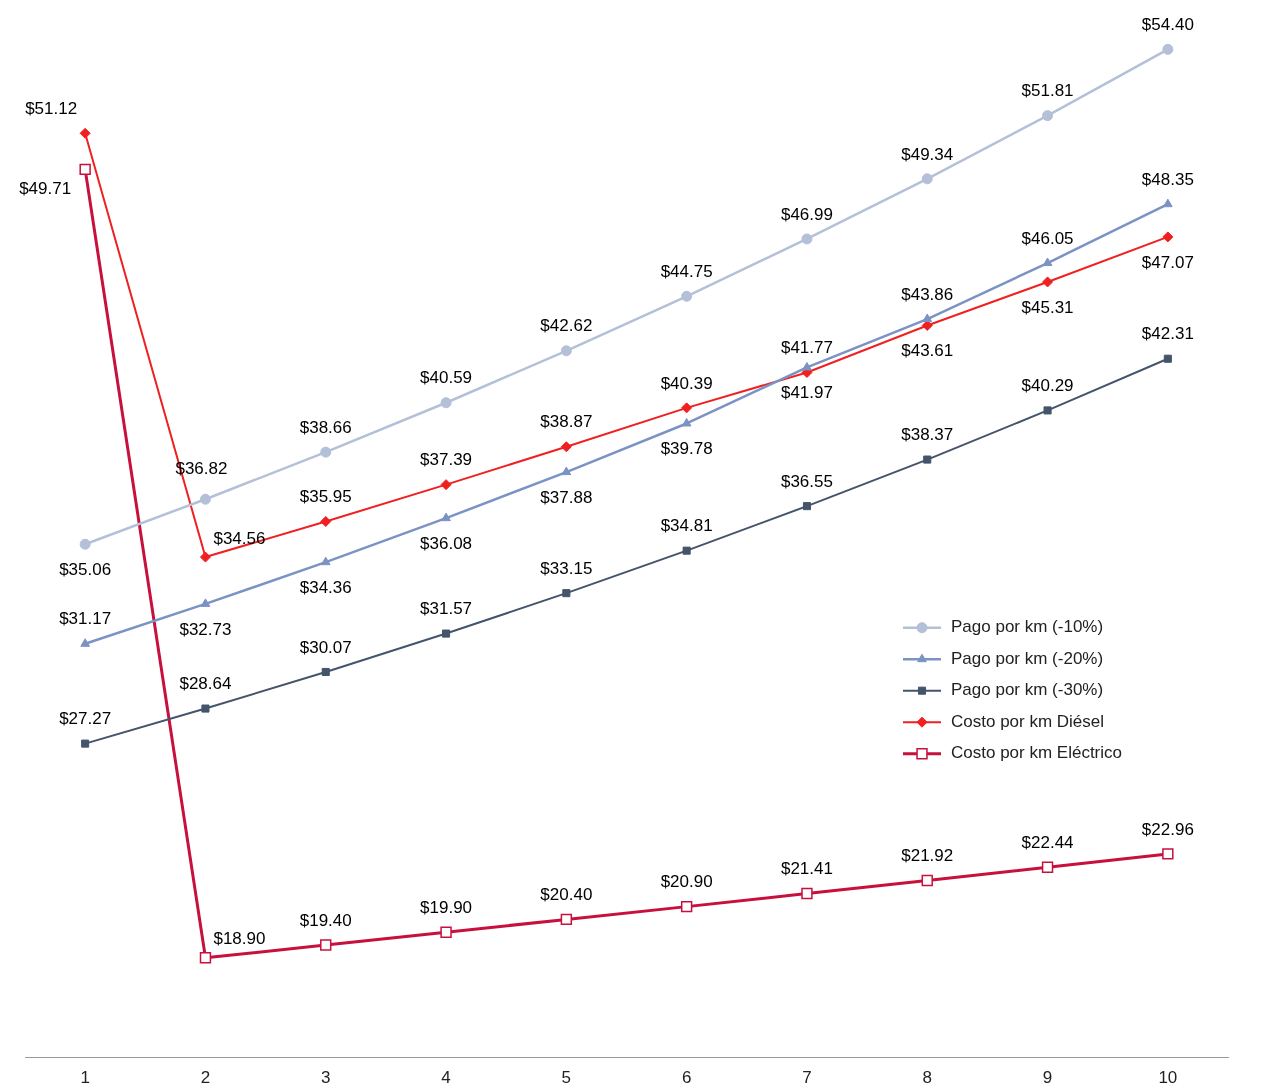  What do you see at coordinates (1047, 91) in the screenshot?
I see `data-label: $51.81` at bounding box center [1047, 91].